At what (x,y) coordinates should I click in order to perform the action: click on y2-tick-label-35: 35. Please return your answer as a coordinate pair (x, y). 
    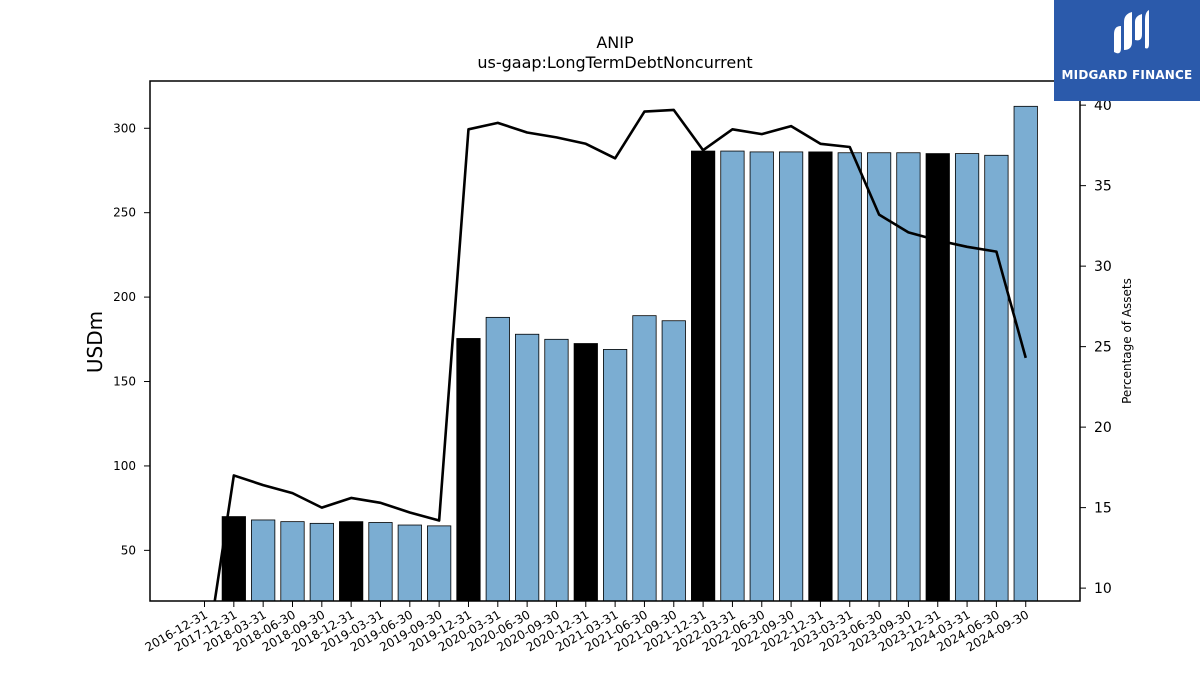
    Looking at the image, I should click on (1103, 187).